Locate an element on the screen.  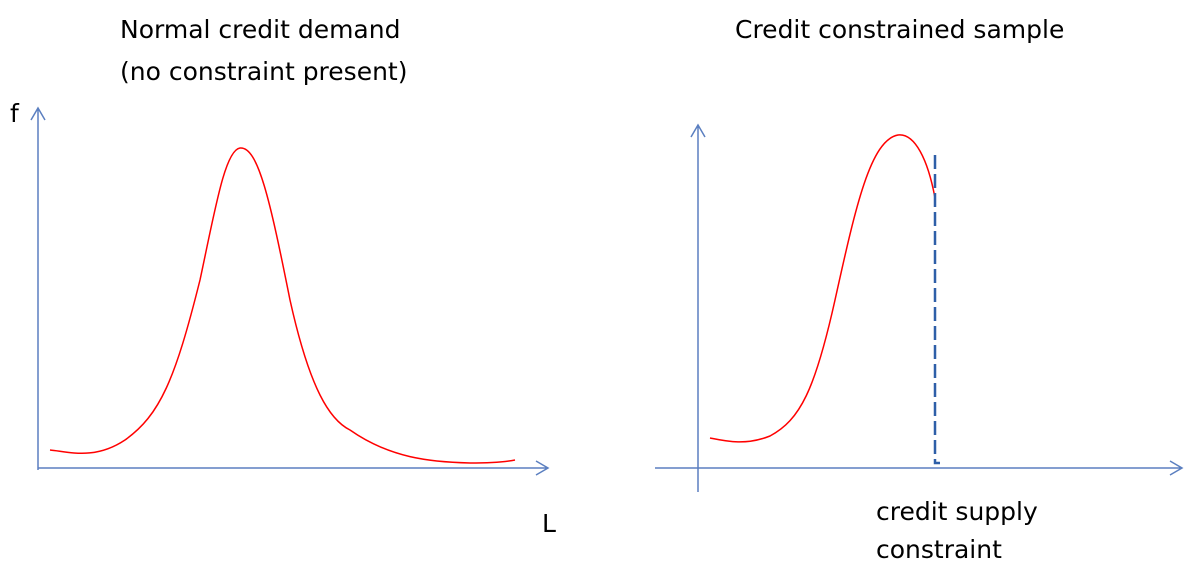
annotation: constraint is located at coordinates (939, 549).